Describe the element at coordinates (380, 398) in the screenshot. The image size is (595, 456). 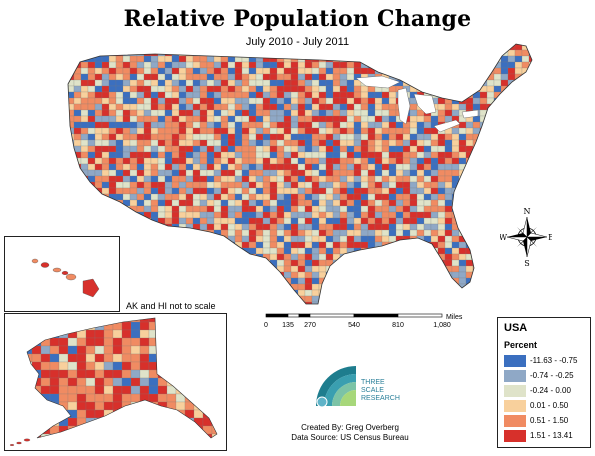
I see `logo-line-3: RESEARCH` at that location.